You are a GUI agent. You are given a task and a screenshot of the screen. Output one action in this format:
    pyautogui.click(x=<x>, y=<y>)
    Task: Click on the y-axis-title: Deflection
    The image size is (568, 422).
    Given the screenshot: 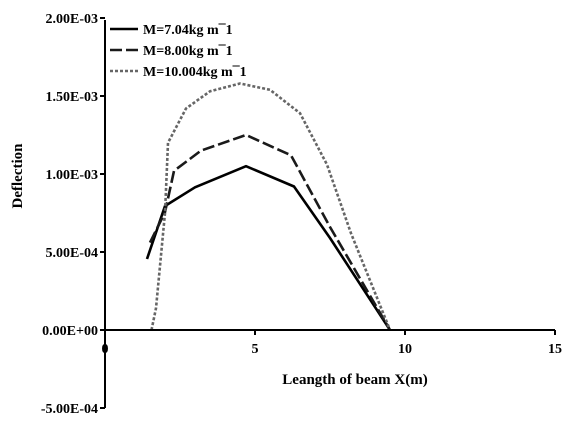 What is the action you would take?
    pyautogui.click(x=18, y=176)
    